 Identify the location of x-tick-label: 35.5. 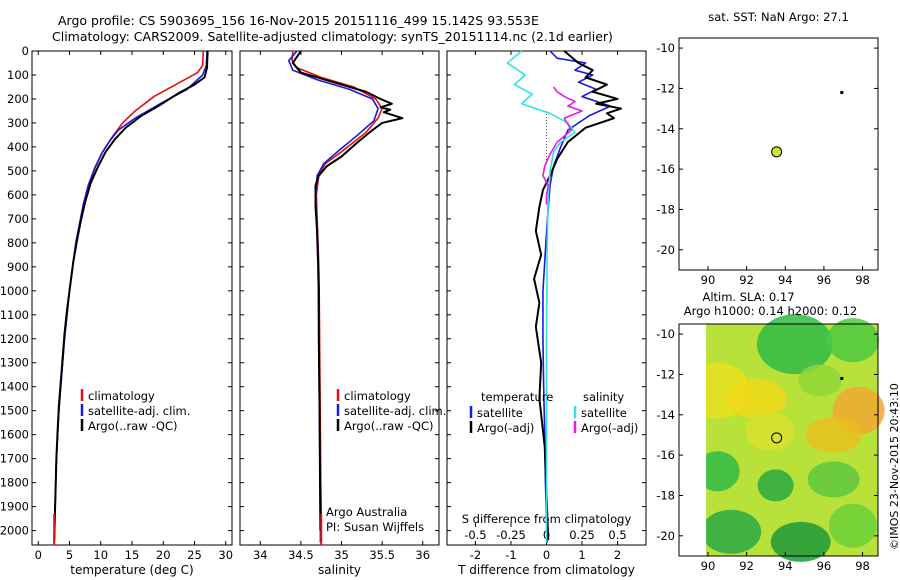
(382, 555).